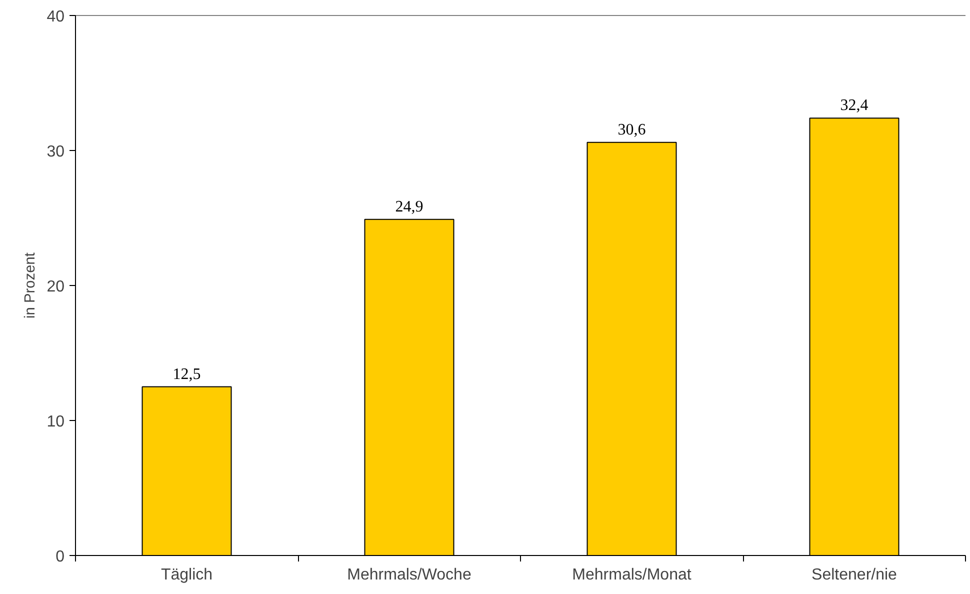  I want to click on data-label: 24,9, so click(409, 207).